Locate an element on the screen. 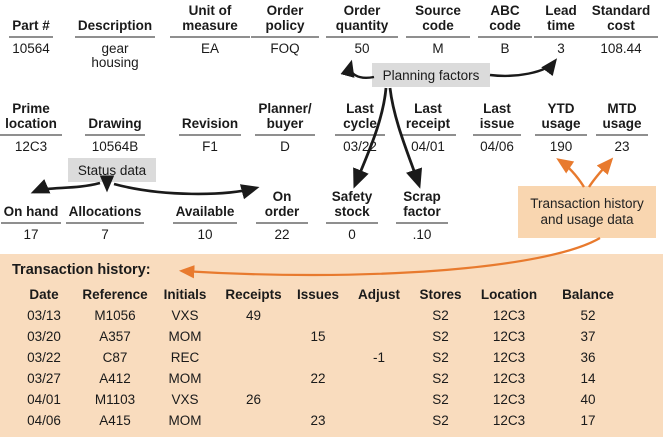 Image resolution: width=663 pixels, height=437 pixels. transaction-history-title: Transaction history: is located at coordinates (81, 270).